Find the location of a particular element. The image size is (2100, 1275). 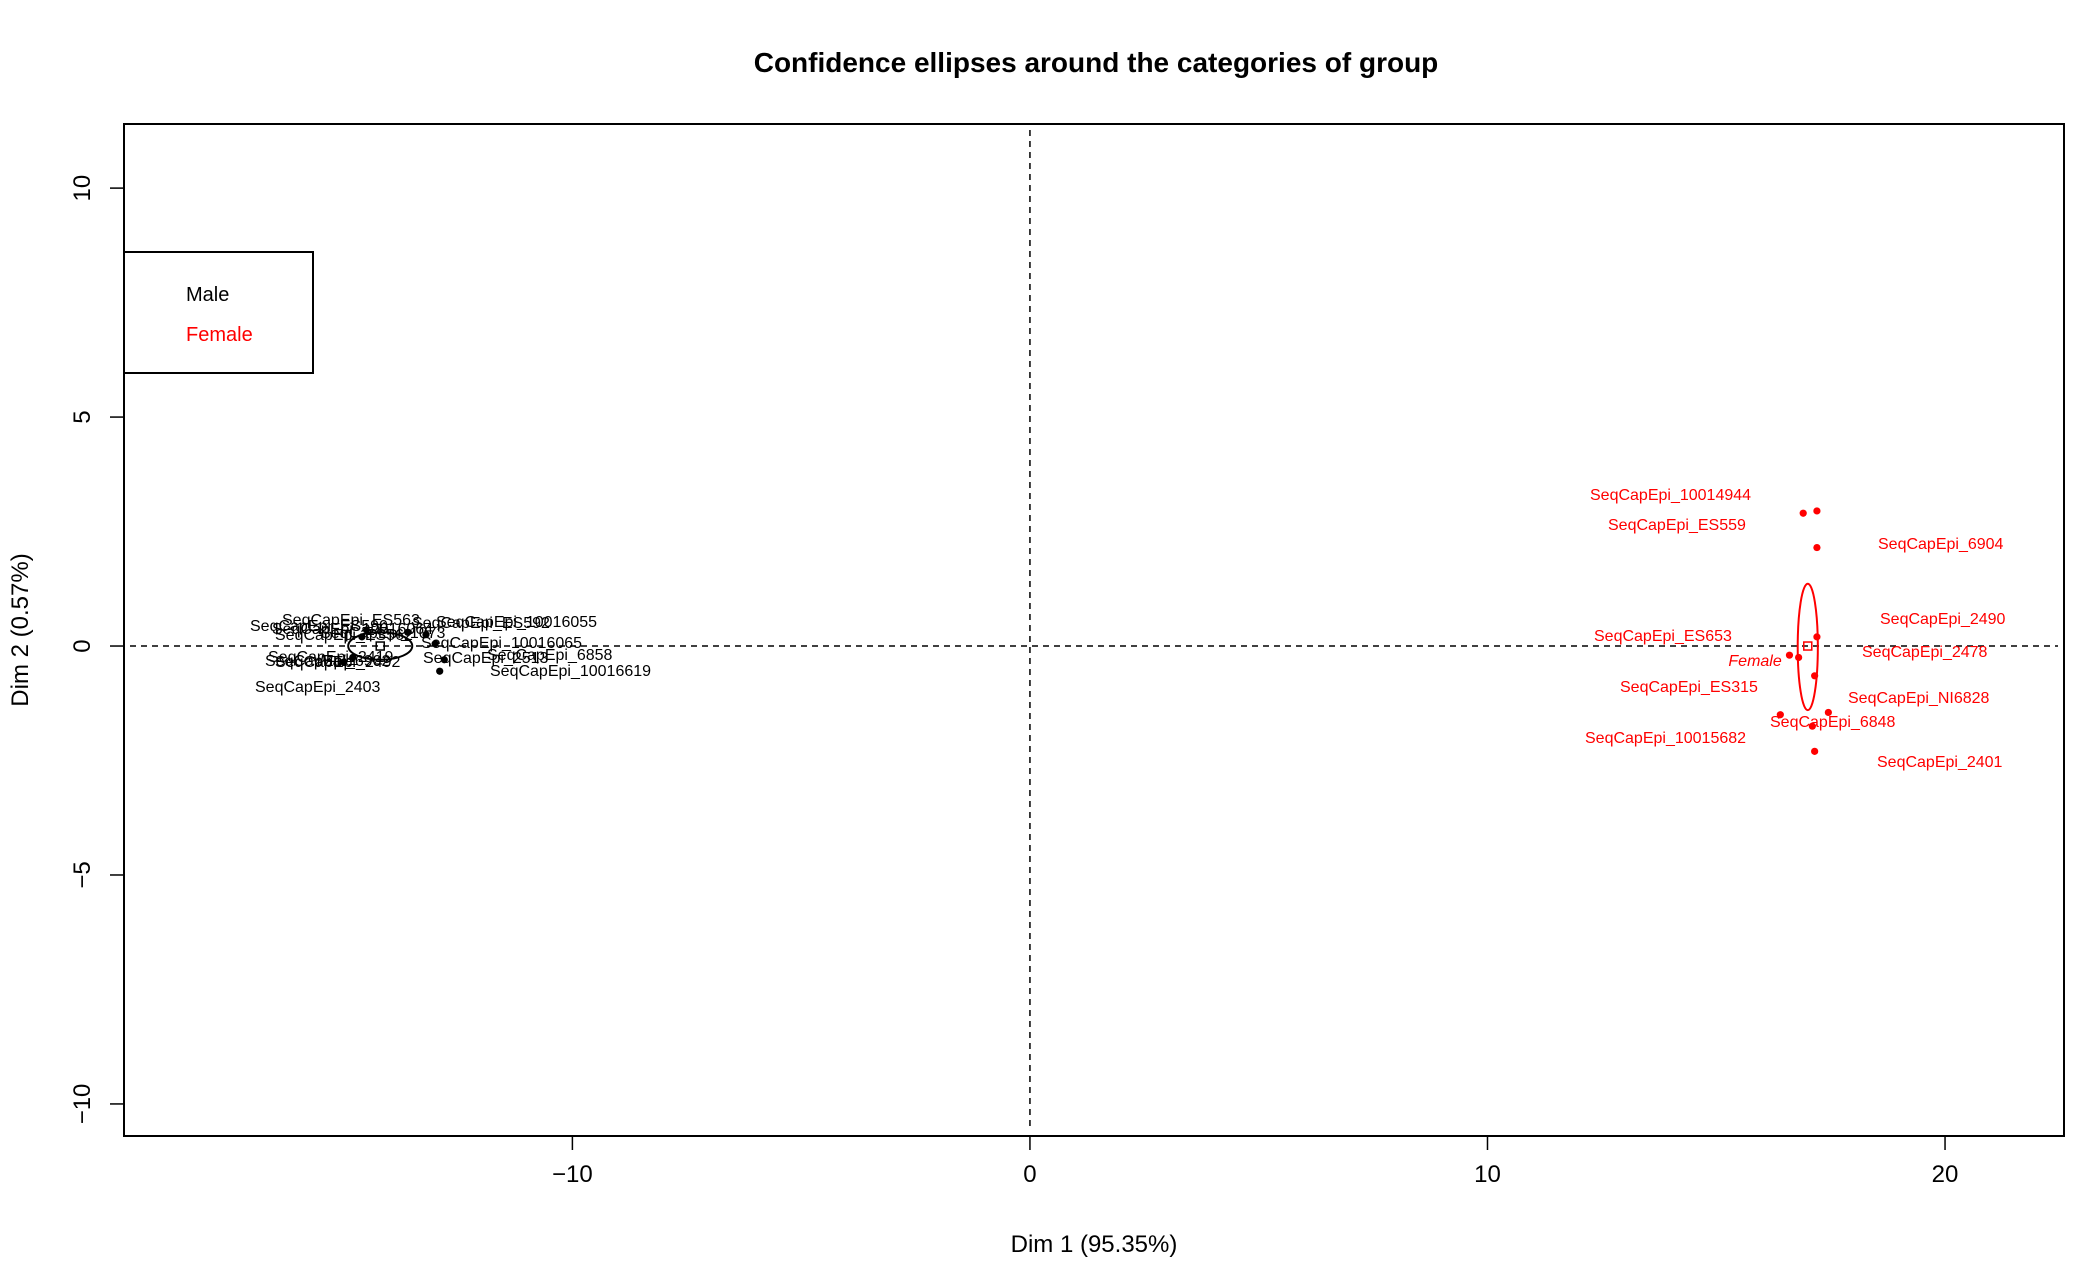

male-point-label: SeqCapEpi_2419 is located at coordinates (331, 657).